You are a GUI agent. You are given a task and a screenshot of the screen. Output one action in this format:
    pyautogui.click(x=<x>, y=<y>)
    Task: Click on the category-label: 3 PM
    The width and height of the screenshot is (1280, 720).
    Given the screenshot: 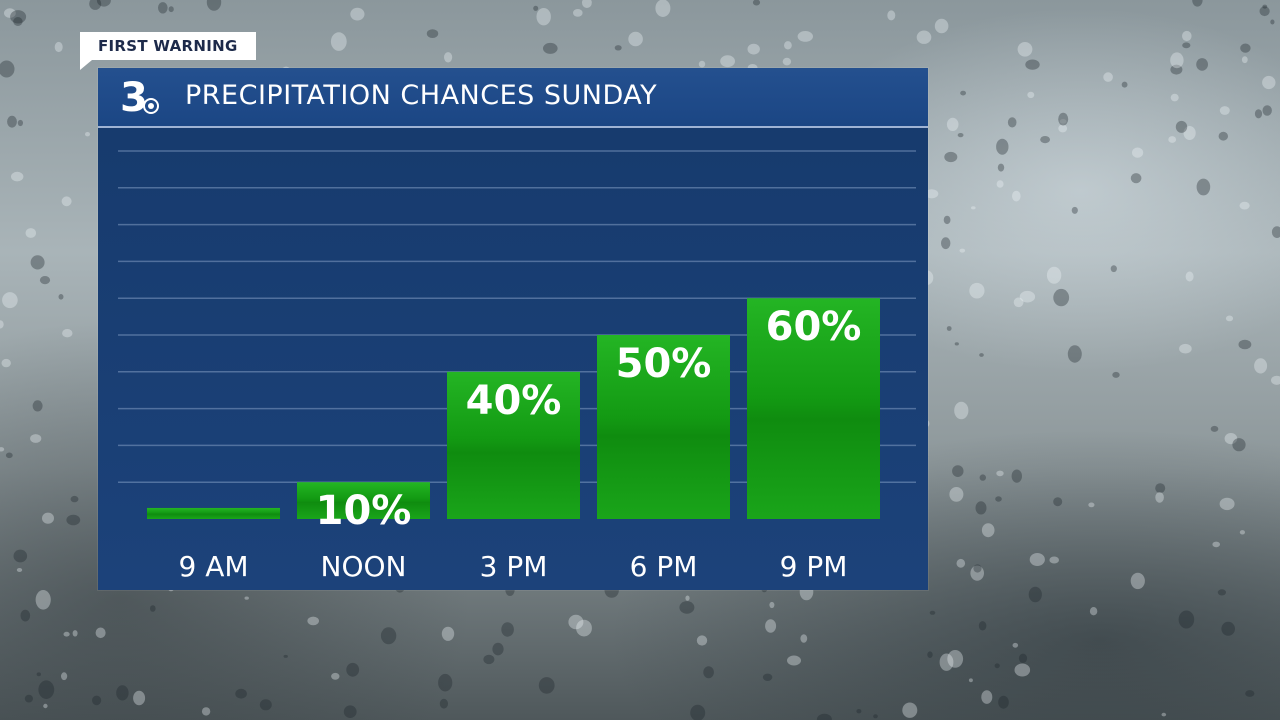 What is the action you would take?
    pyautogui.click(x=514, y=566)
    